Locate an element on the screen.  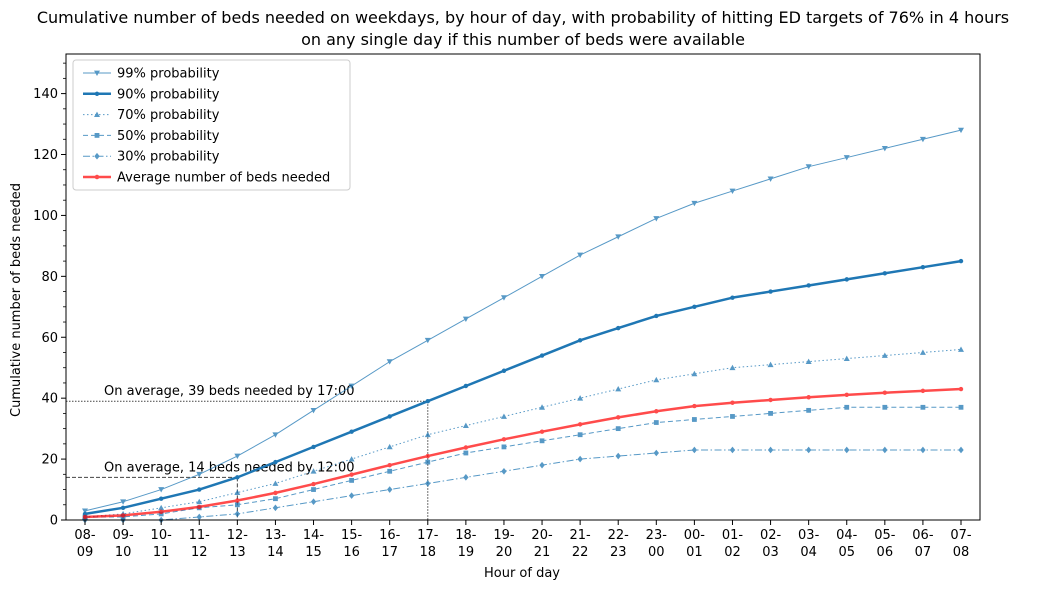
x-tick-label: 00 is located at coordinates (656, 552).